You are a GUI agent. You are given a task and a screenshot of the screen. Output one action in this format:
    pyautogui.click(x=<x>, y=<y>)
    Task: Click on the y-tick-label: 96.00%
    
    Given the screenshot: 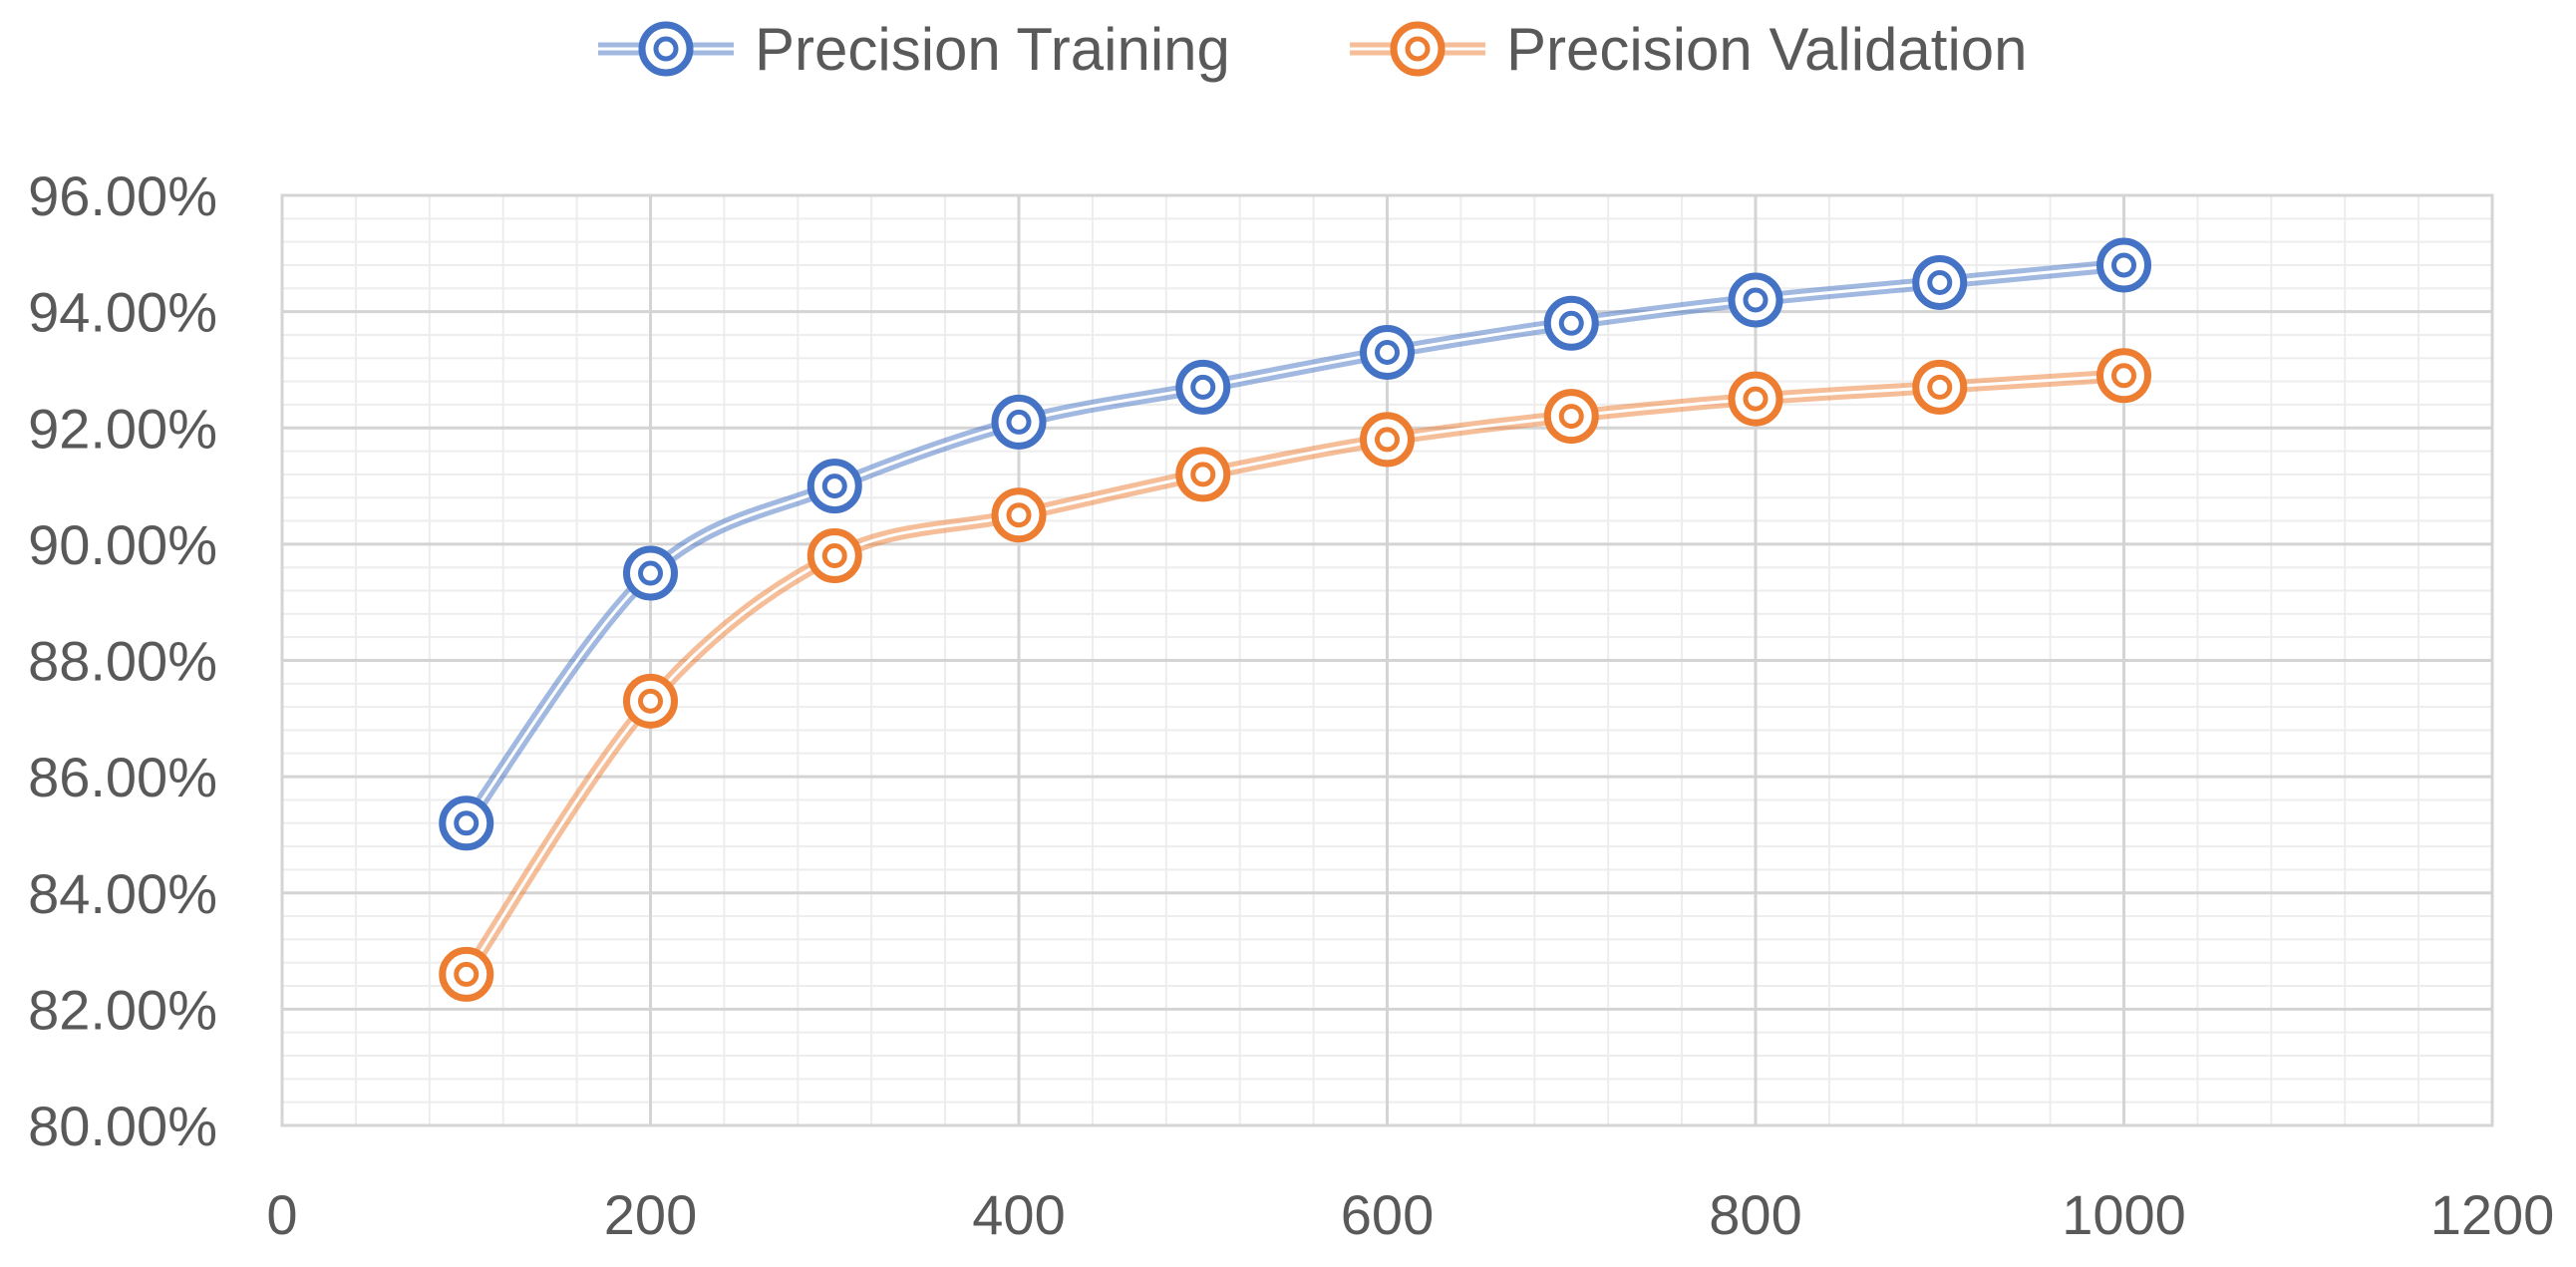 What is the action you would take?
    pyautogui.click(x=122, y=195)
    